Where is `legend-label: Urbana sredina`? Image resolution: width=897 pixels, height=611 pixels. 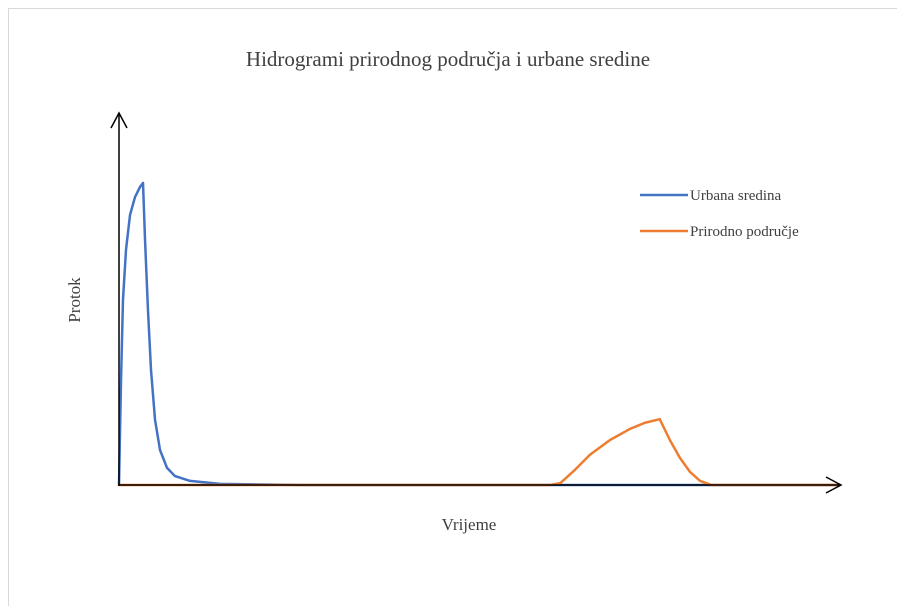
legend-label: Urbana sredina is located at coordinates (736, 196).